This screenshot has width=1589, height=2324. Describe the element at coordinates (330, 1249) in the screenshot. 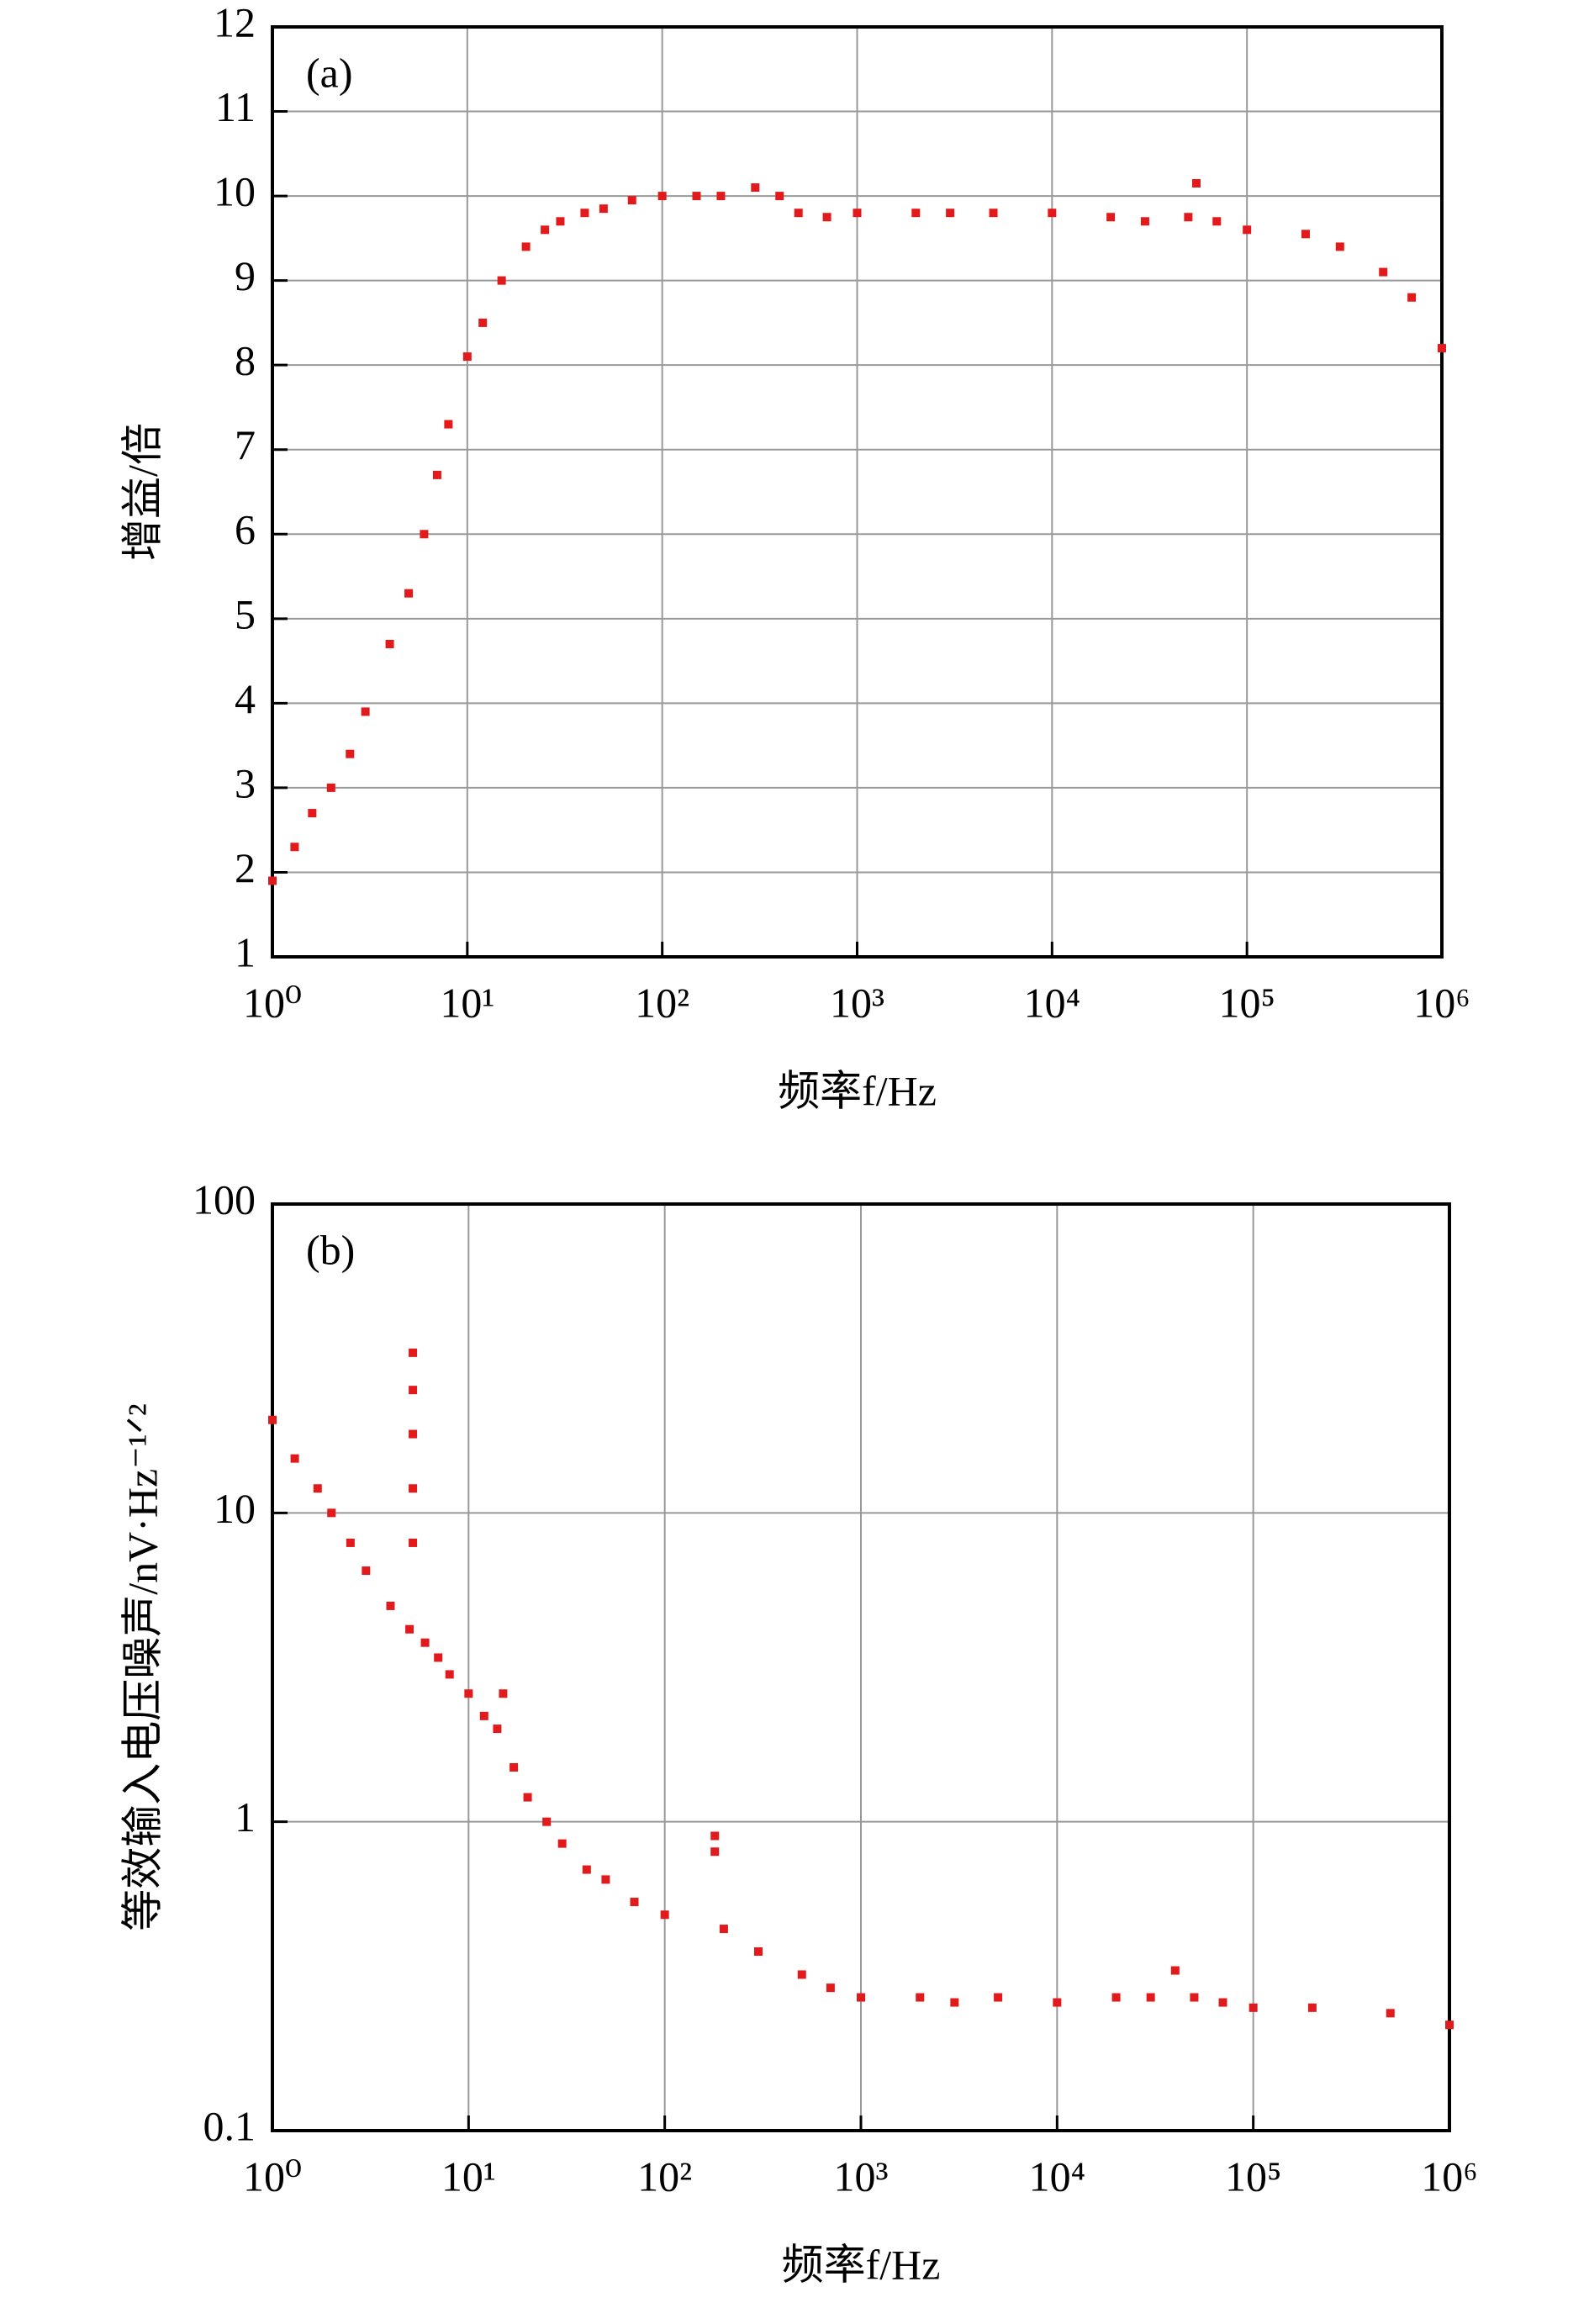

I see `panel-label: (b)` at that location.